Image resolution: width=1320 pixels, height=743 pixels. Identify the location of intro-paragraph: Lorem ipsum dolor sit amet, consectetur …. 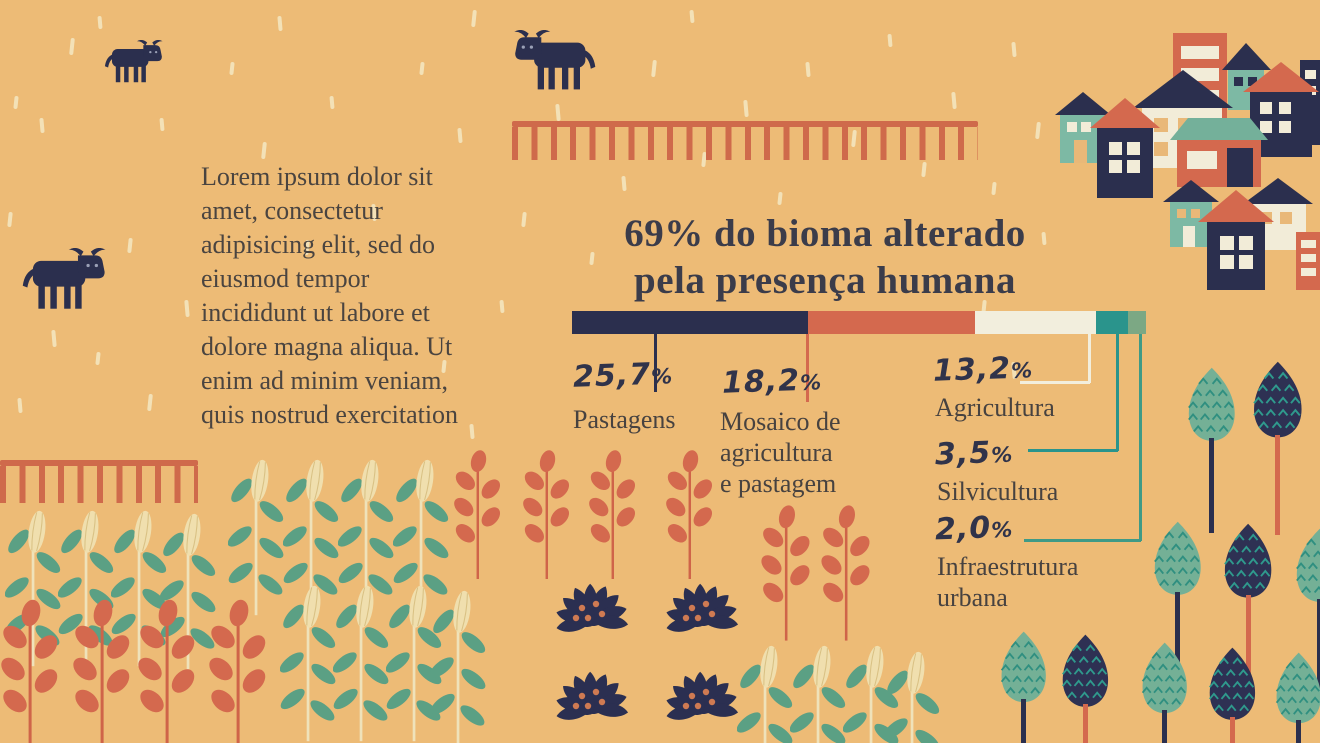
(330, 295).